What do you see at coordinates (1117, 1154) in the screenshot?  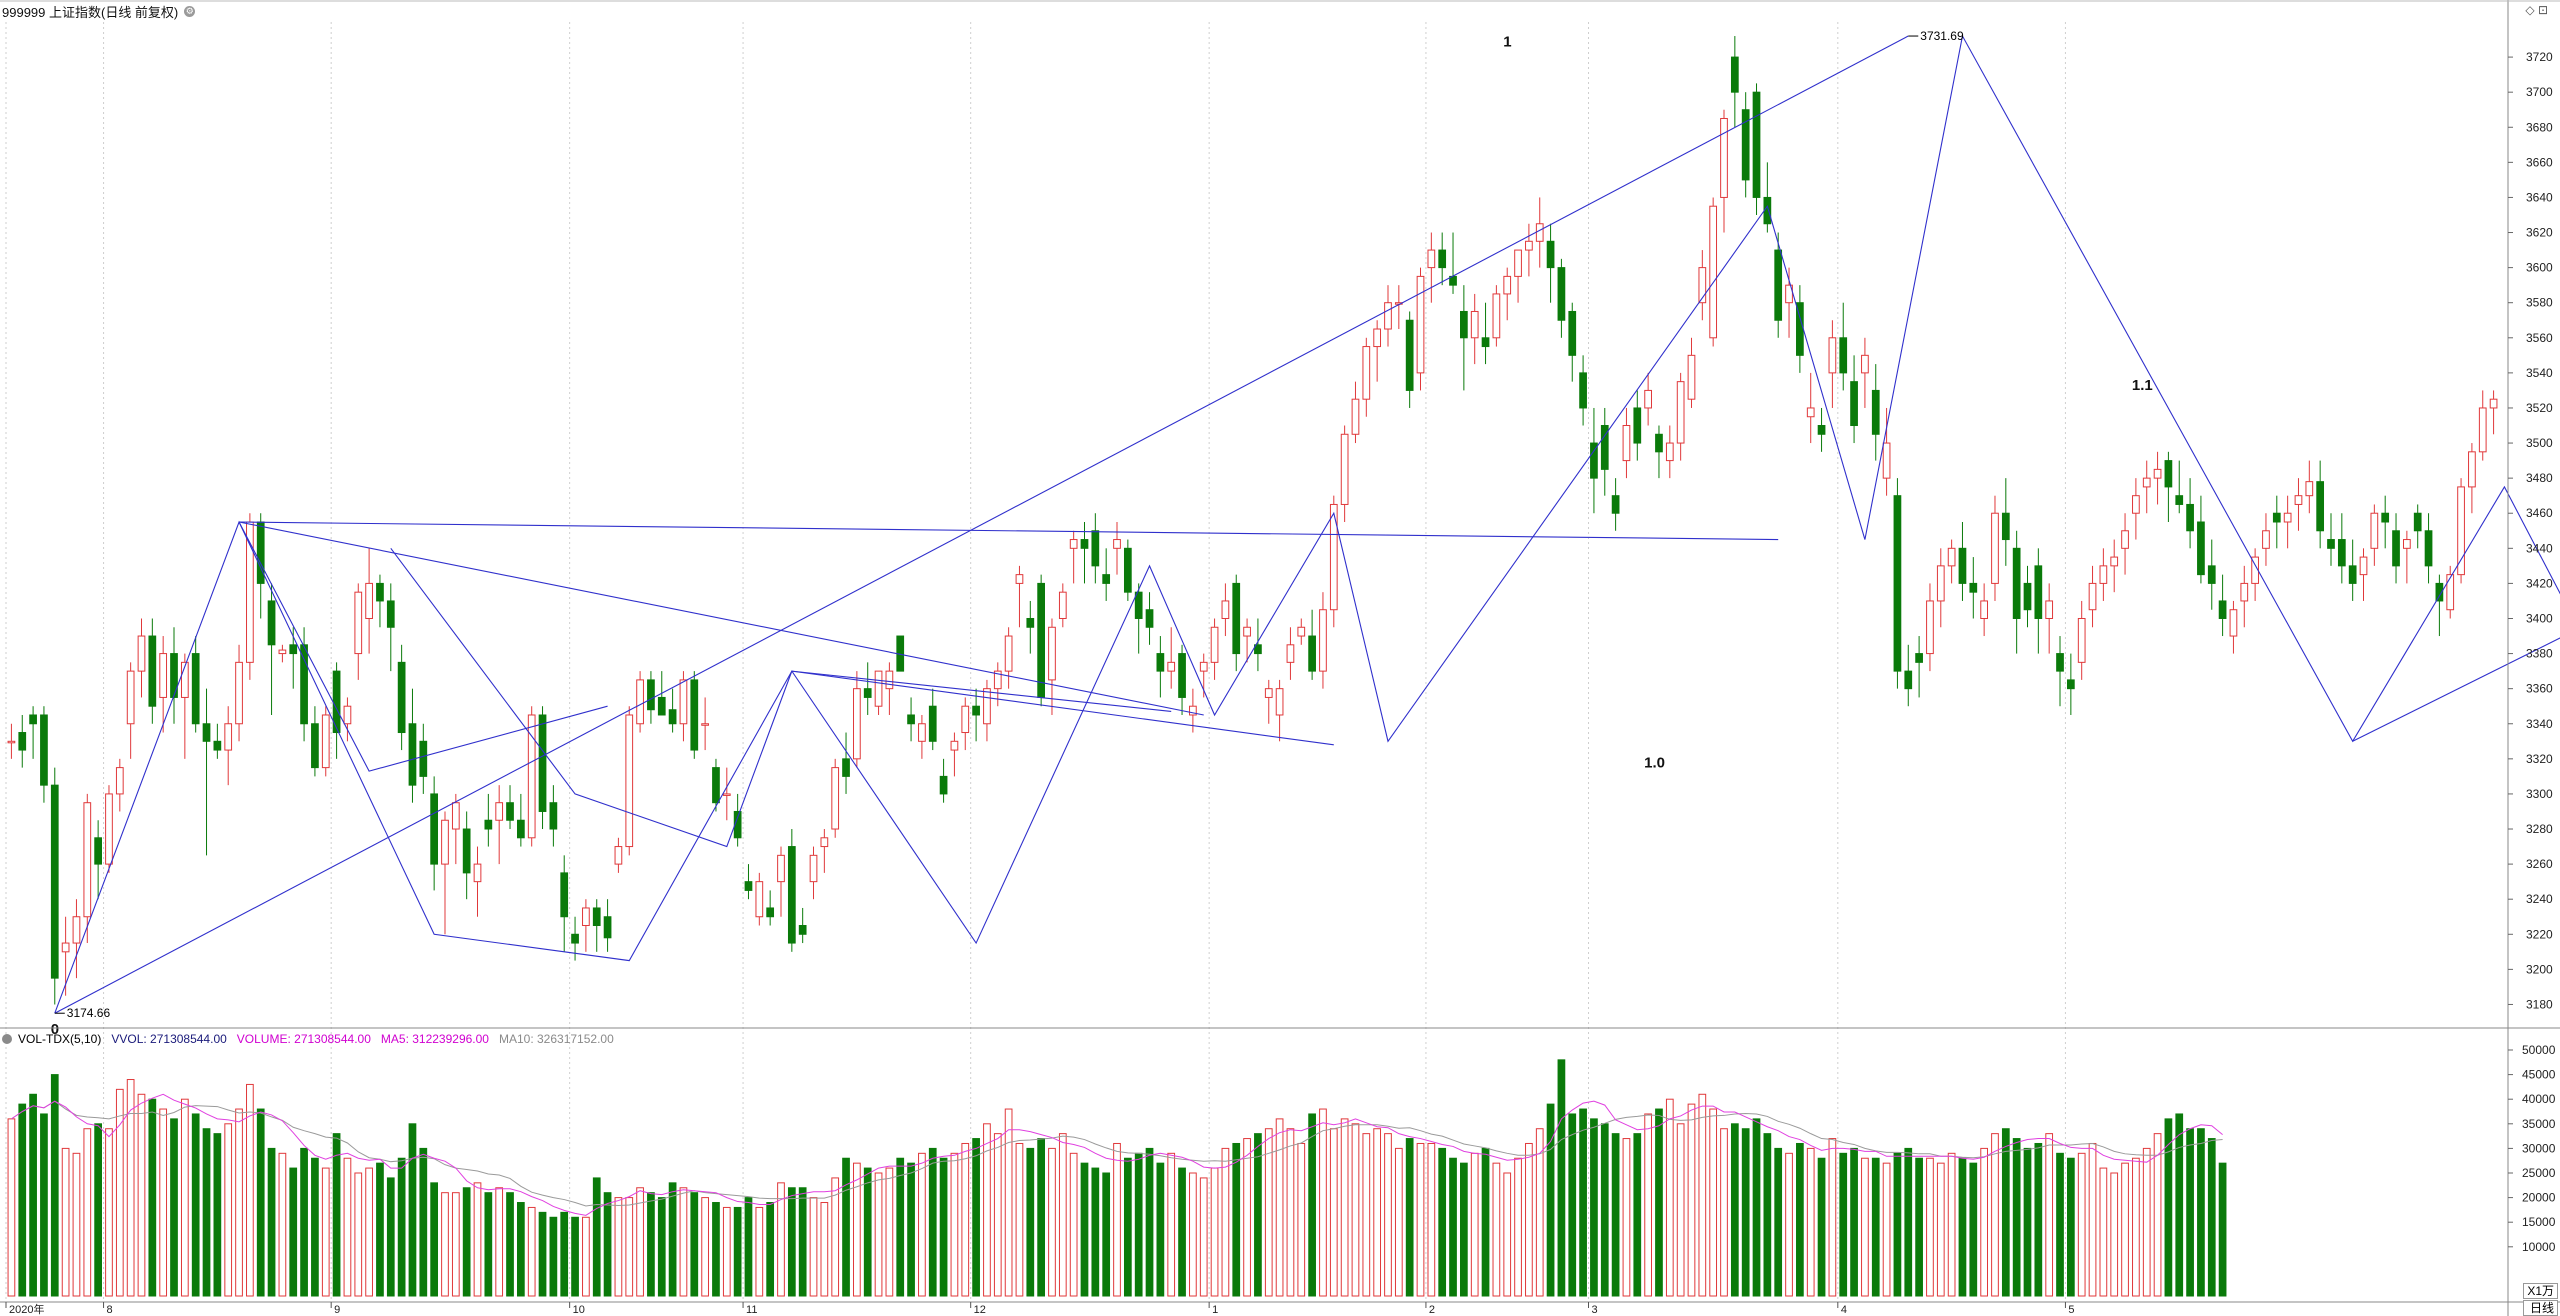 I see `volume-ma5-line` at bounding box center [1117, 1154].